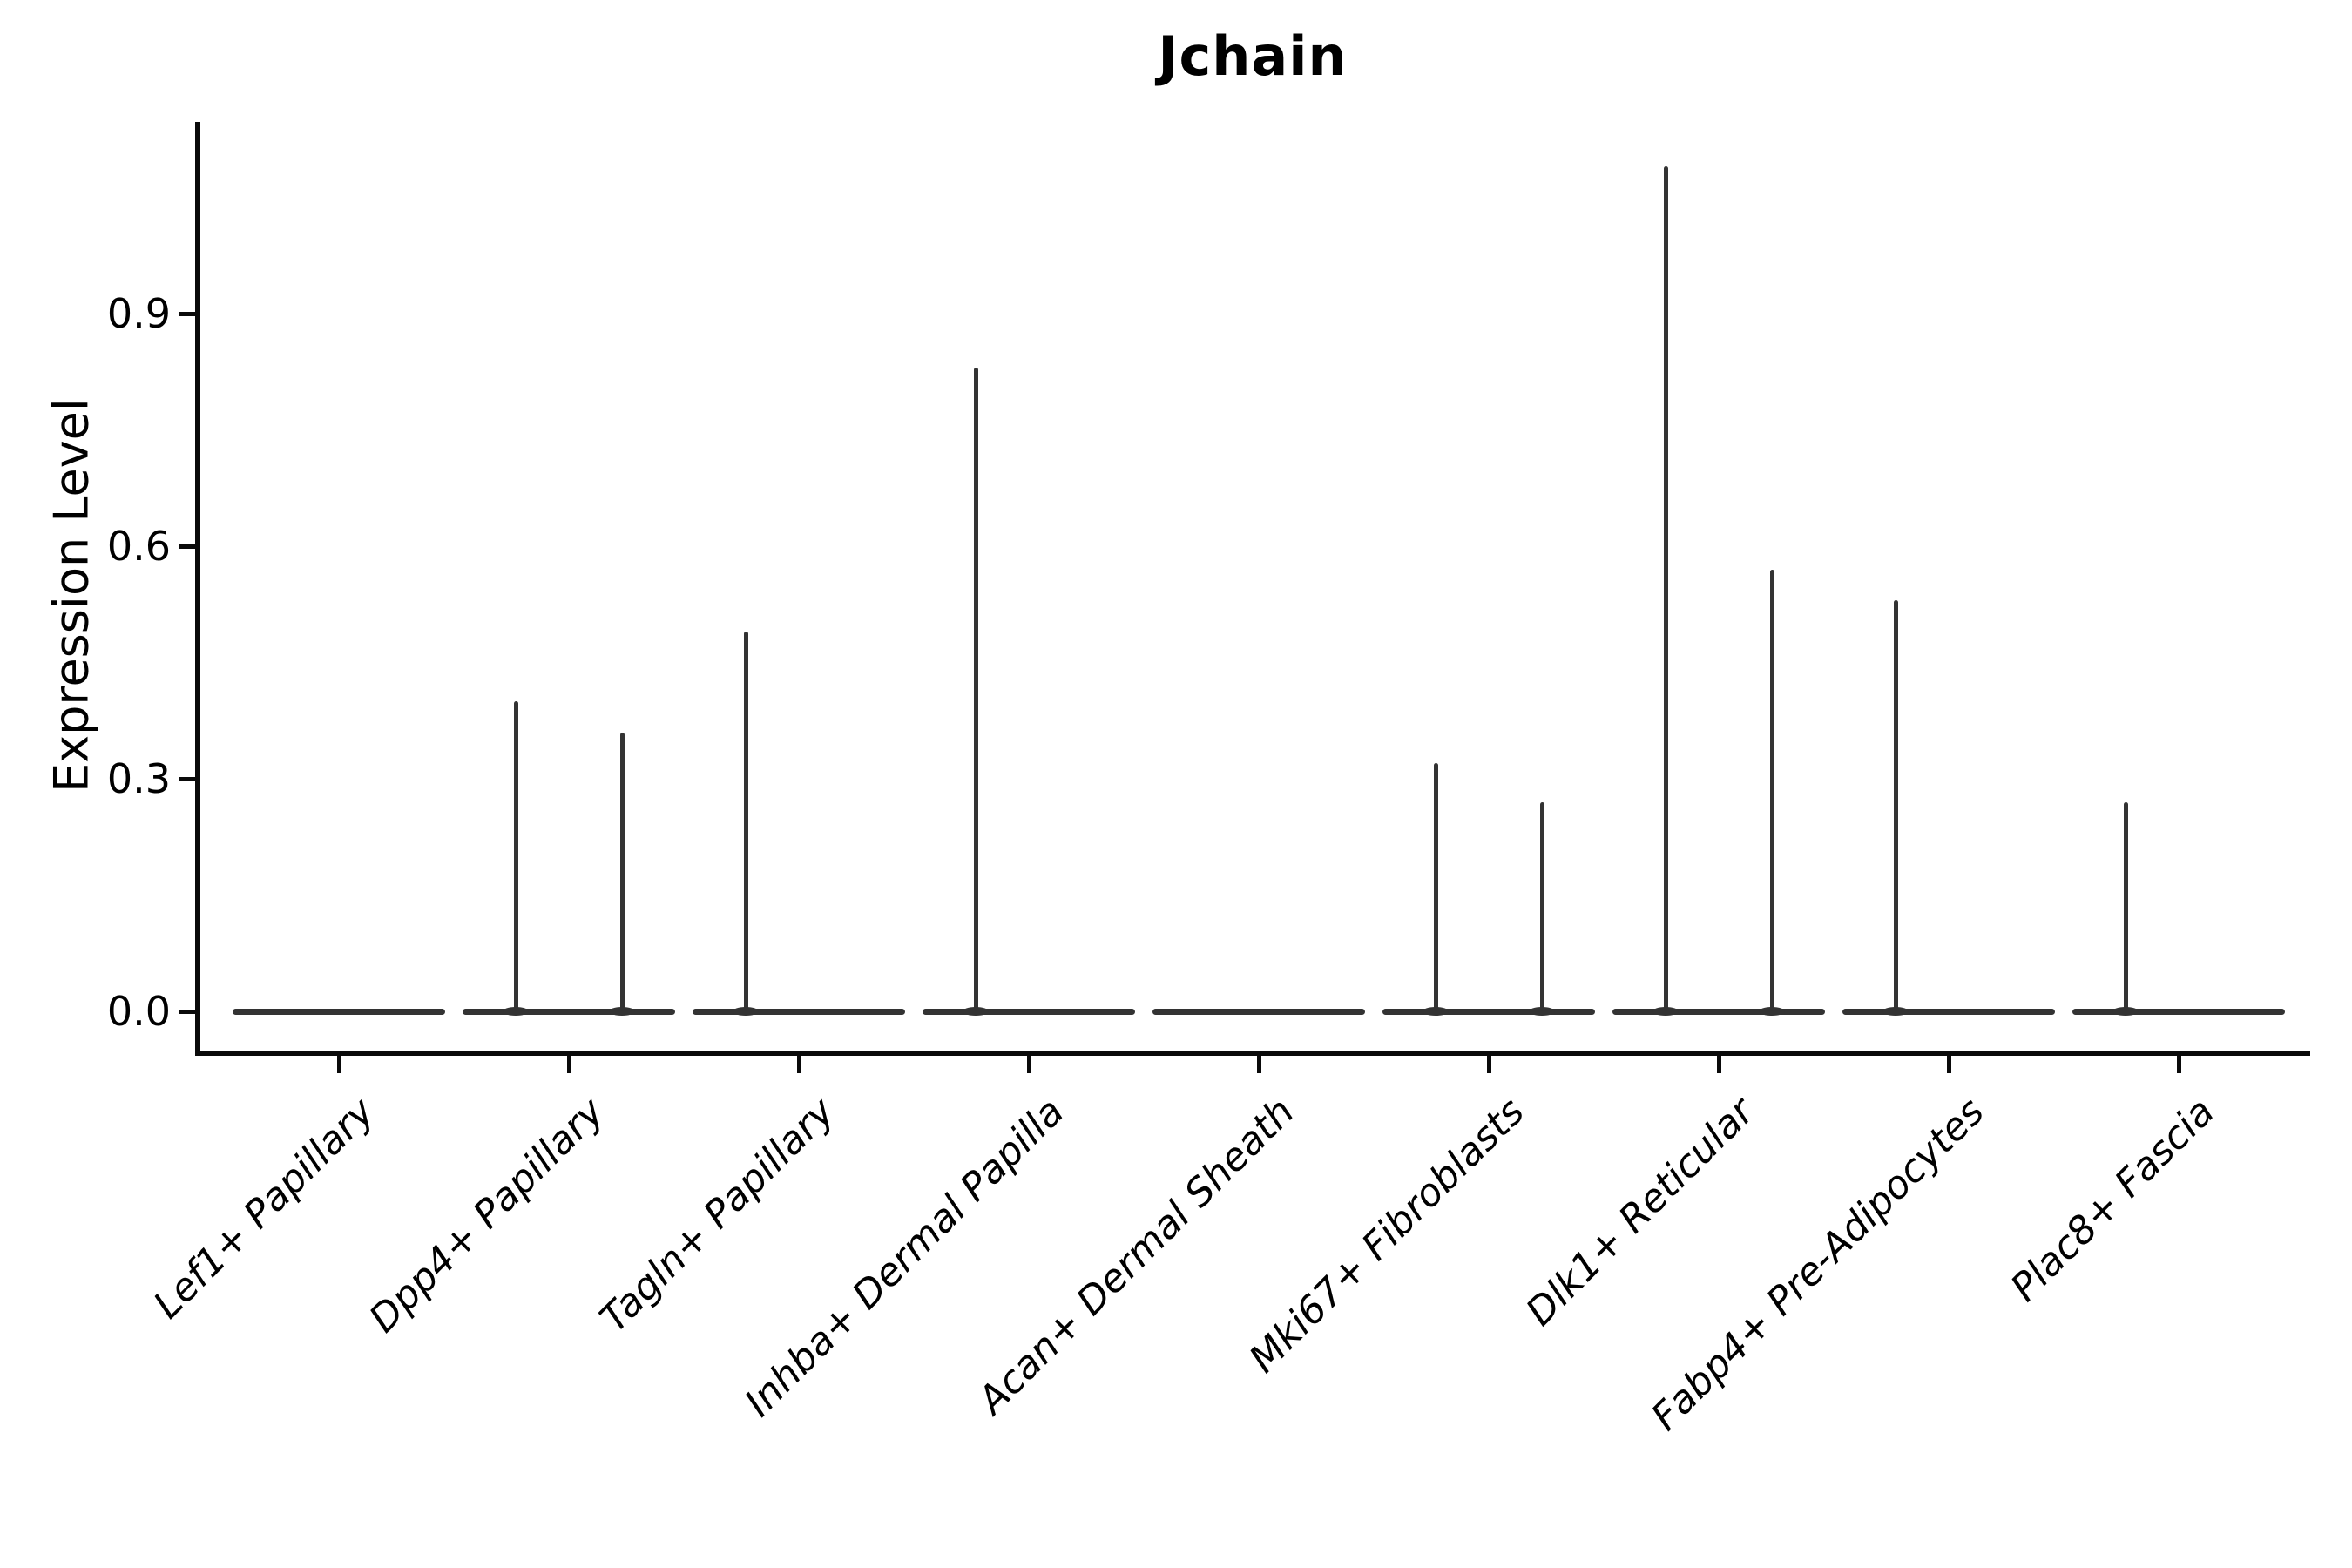 Image resolution: width=2352 pixels, height=1568 pixels. Describe the element at coordinates (1252, 1054) in the screenshot. I see `x-axis-spine` at that location.